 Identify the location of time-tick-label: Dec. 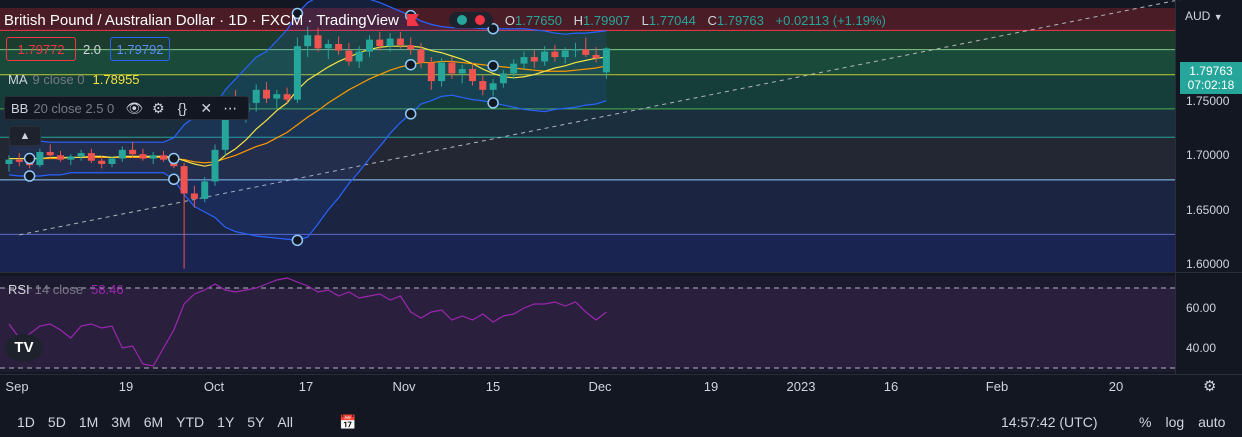
(600, 386).